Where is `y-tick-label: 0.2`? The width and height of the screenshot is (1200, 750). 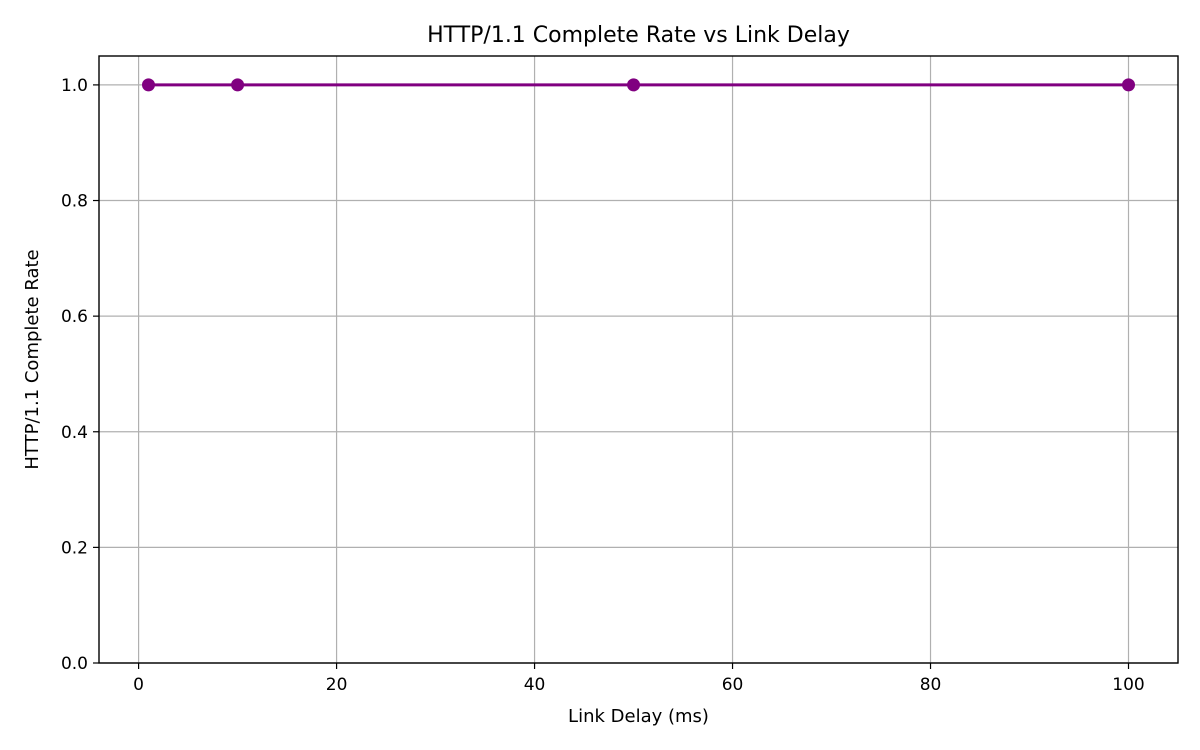
y-tick-label: 0.2 is located at coordinates (74, 548).